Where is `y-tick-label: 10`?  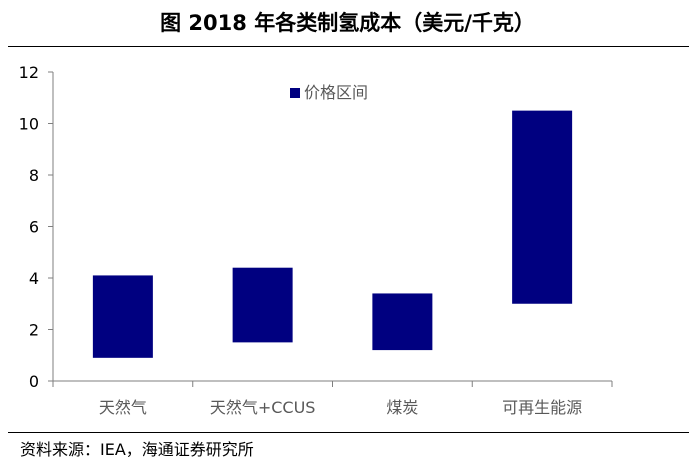 y-tick-label: 10 is located at coordinates (29, 124).